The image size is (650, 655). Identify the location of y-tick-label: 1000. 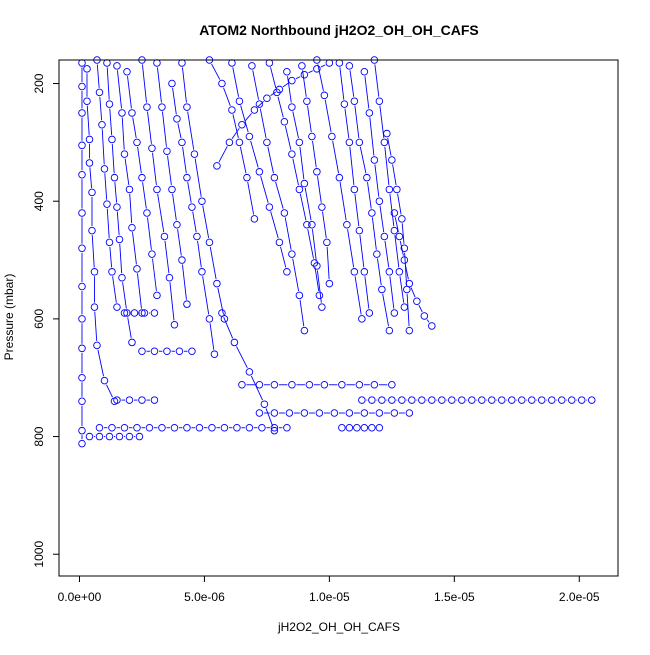
(39, 554).